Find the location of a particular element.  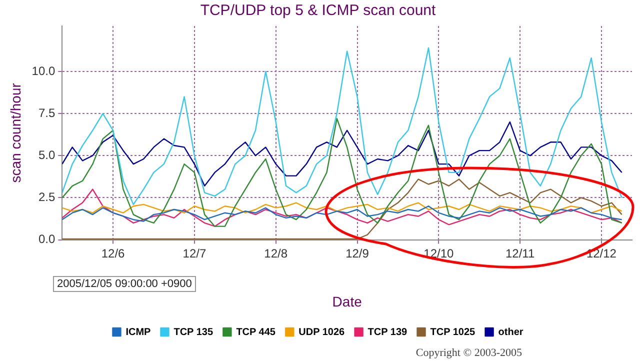

x-tick-label: 12/8 is located at coordinates (276, 253).